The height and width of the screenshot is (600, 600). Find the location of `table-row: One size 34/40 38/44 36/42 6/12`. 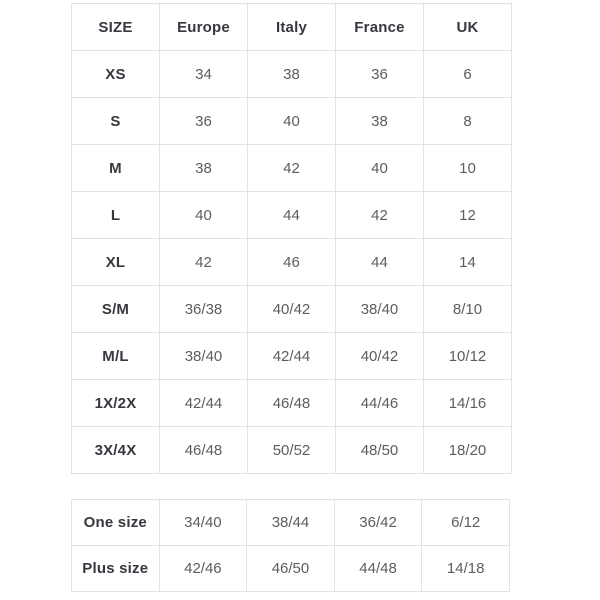

table-row: One size 34/40 38/44 36/42 6/12 is located at coordinates (290, 522).